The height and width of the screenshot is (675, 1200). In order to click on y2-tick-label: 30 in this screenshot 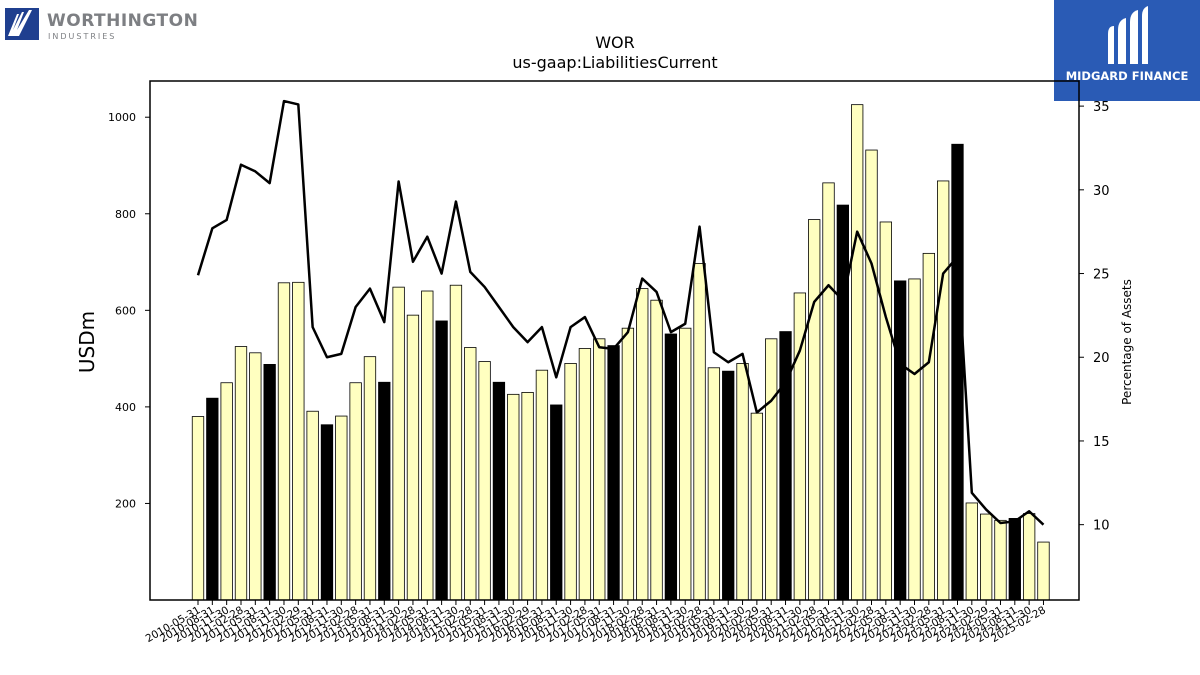, I will do `click(1101, 191)`.